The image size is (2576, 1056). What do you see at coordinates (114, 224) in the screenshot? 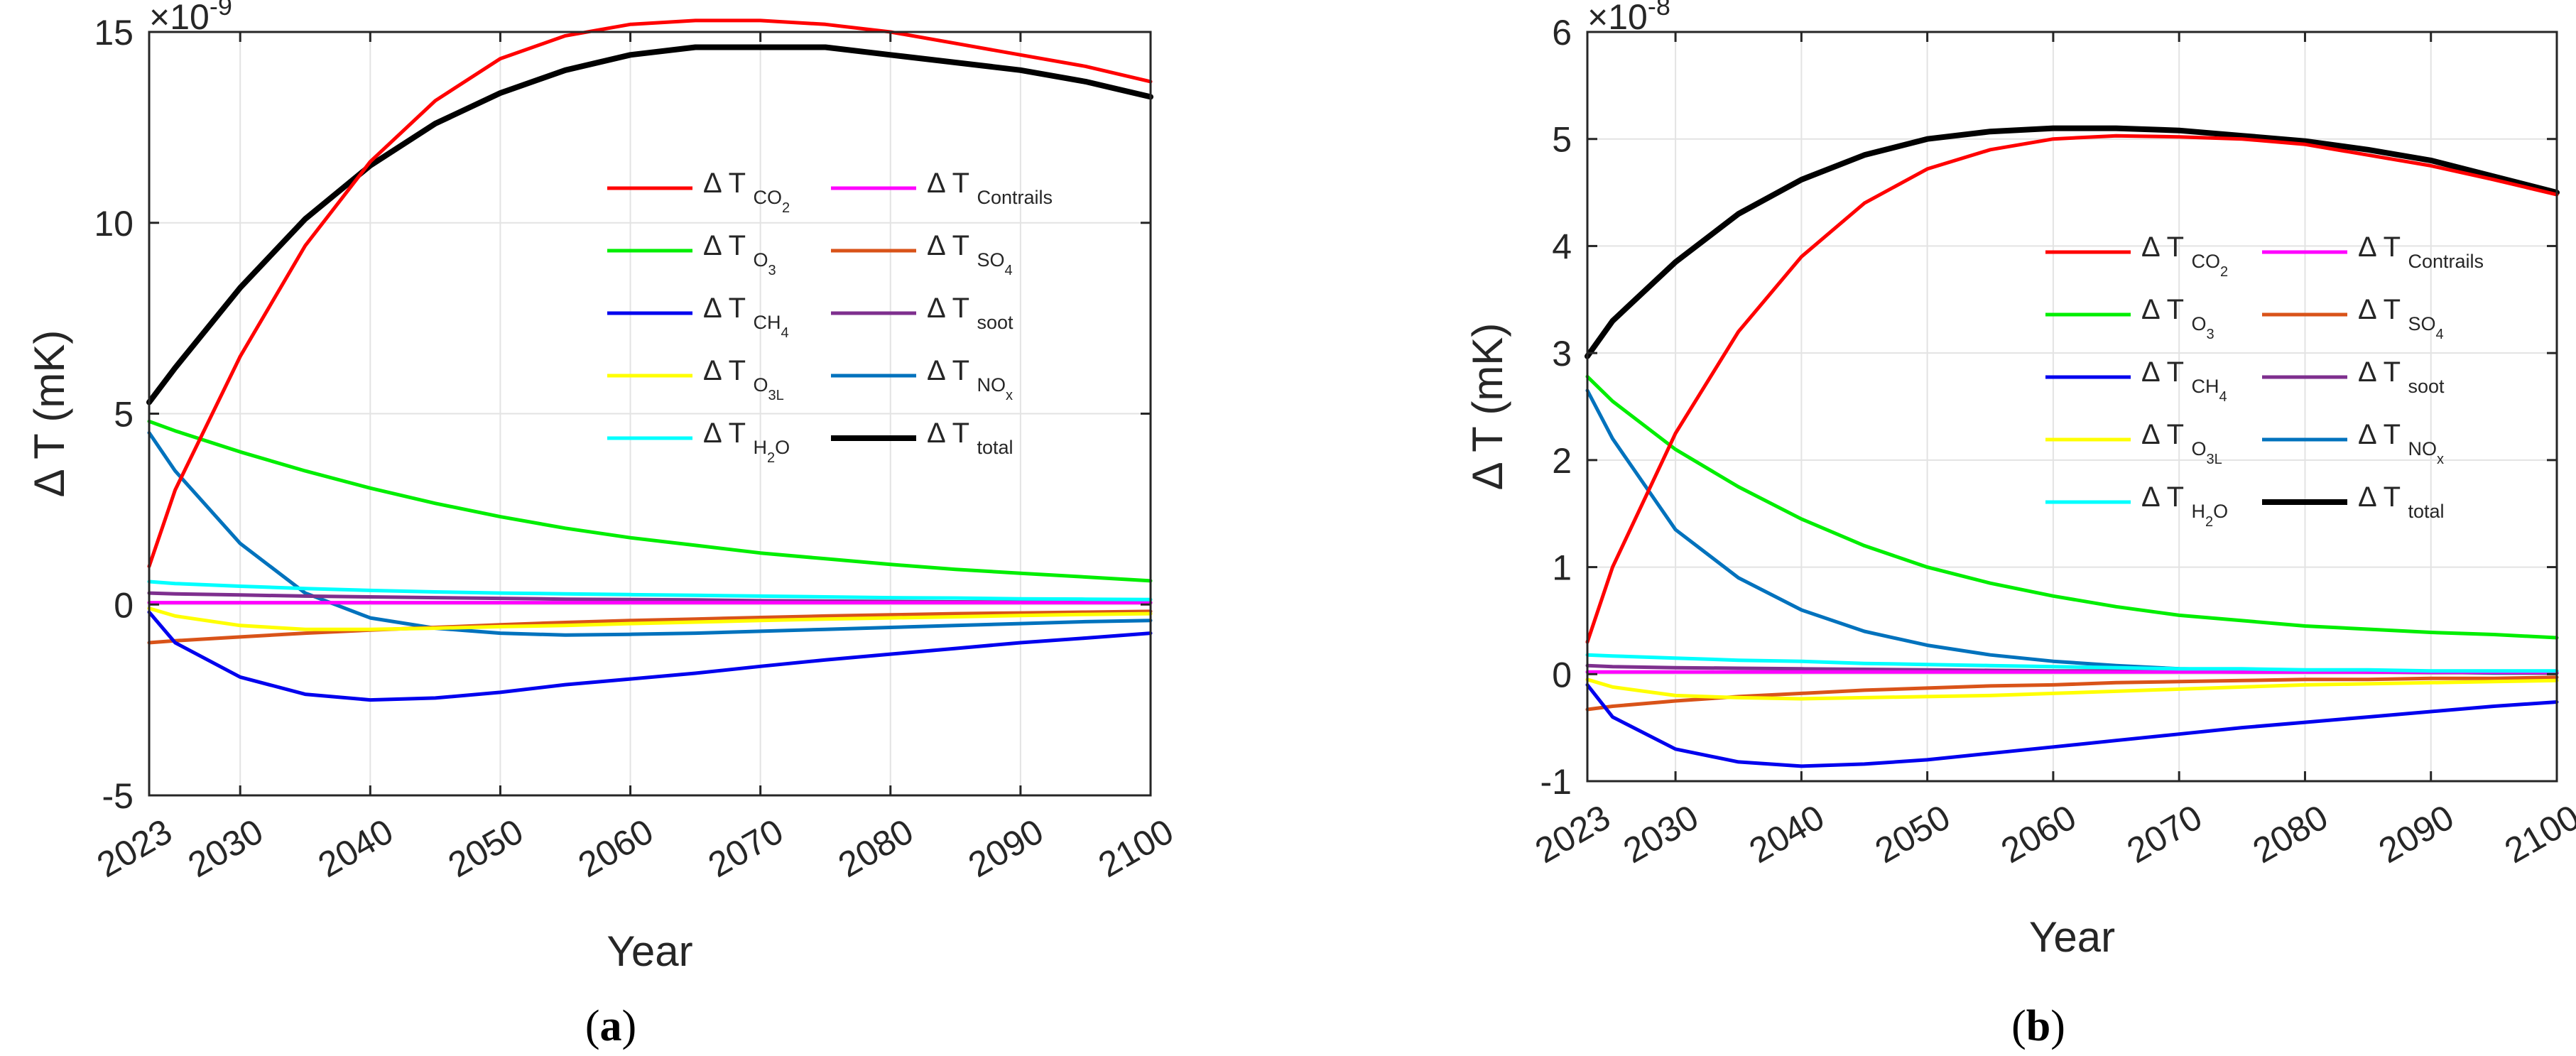
I see `y-tick-label: 10` at bounding box center [114, 224].